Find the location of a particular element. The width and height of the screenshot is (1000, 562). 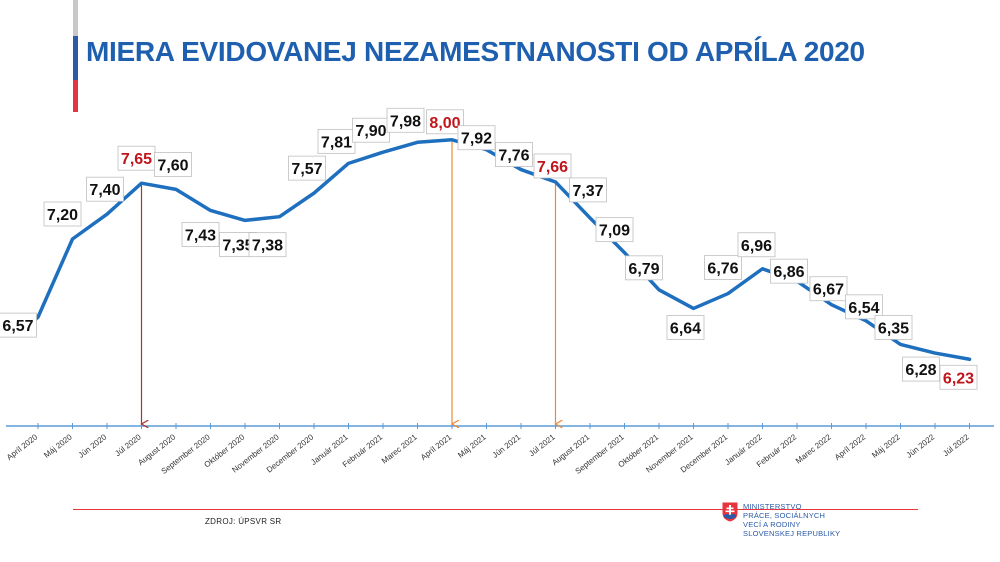

data-label: 7,92 is located at coordinates (476, 139).